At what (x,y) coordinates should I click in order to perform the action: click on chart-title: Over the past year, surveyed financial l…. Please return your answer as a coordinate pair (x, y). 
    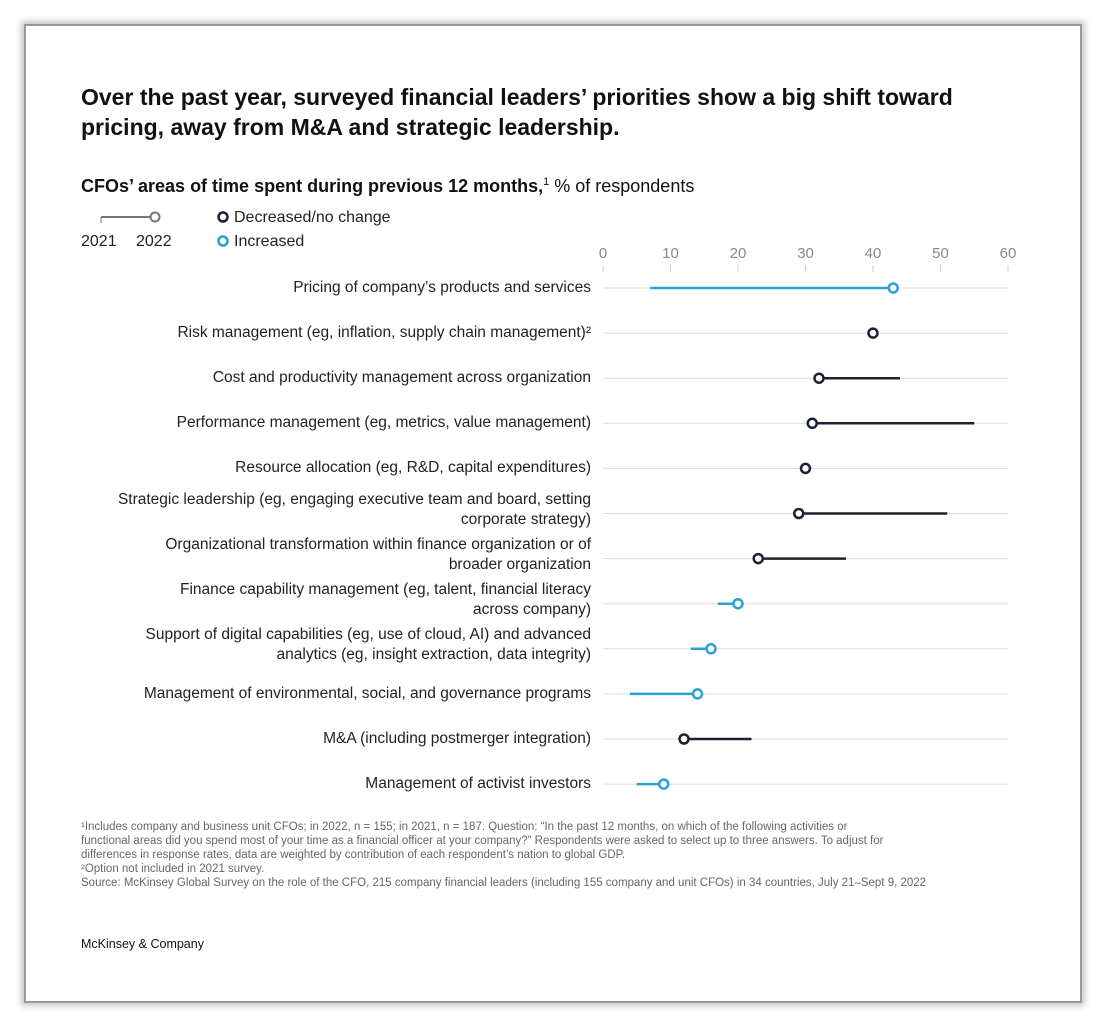
    Looking at the image, I should click on (517, 112).